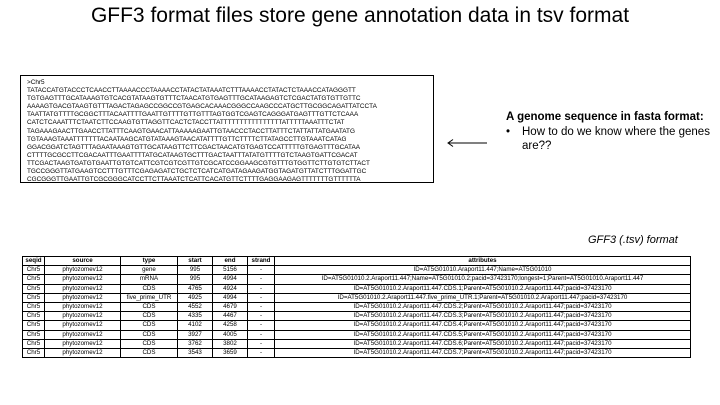 The width and height of the screenshot is (720, 405). Describe the element at coordinates (149, 261) in the screenshot. I see `column-header-type: type` at that location.